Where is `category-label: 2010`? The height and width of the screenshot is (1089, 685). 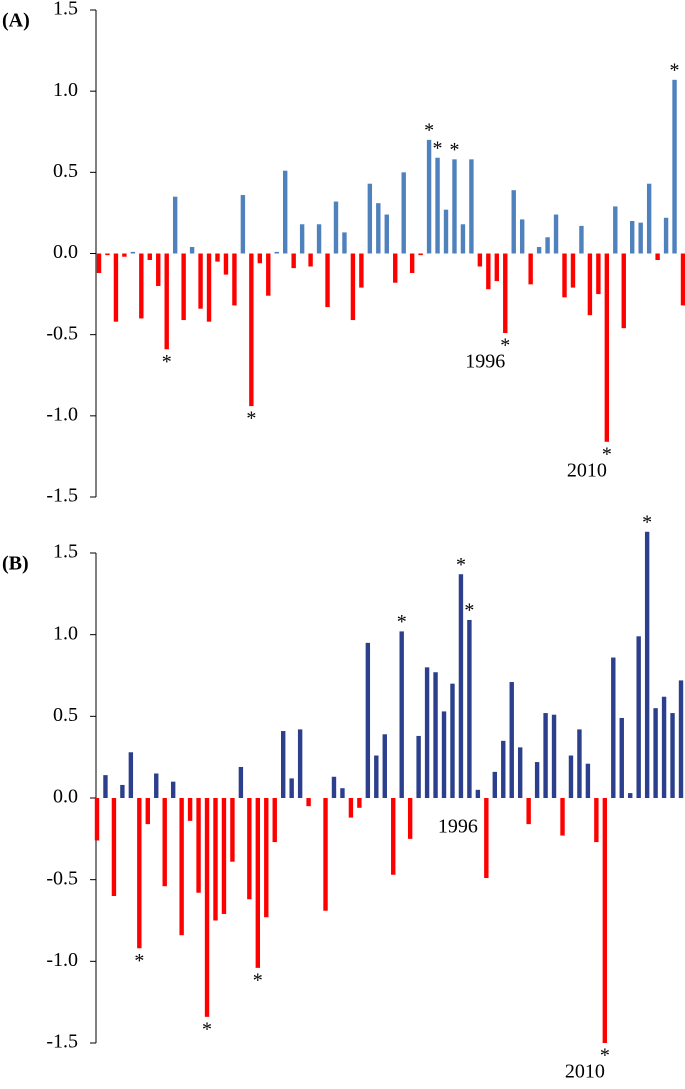 category-label: 2010 is located at coordinates (587, 470).